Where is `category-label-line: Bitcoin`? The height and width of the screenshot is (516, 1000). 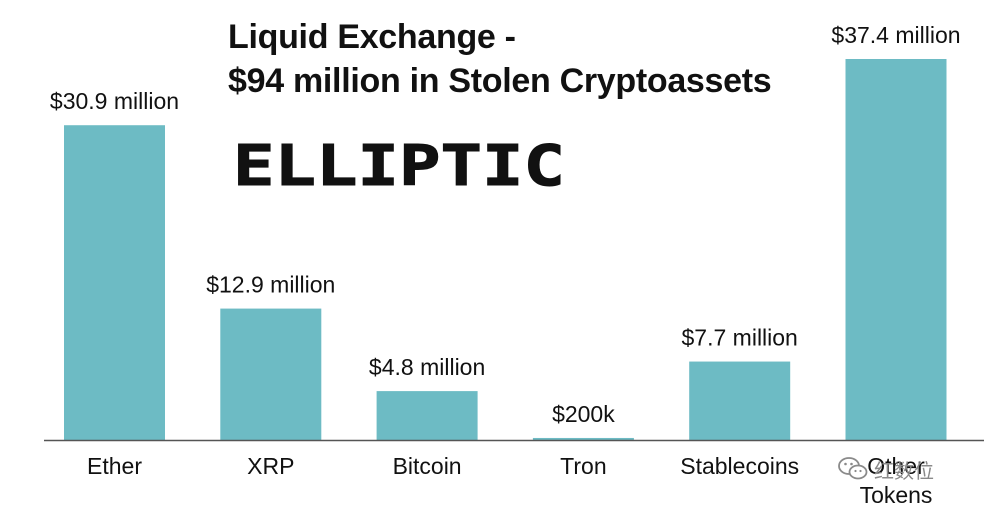
category-label-line: Bitcoin is located at coordinates (427, 466).